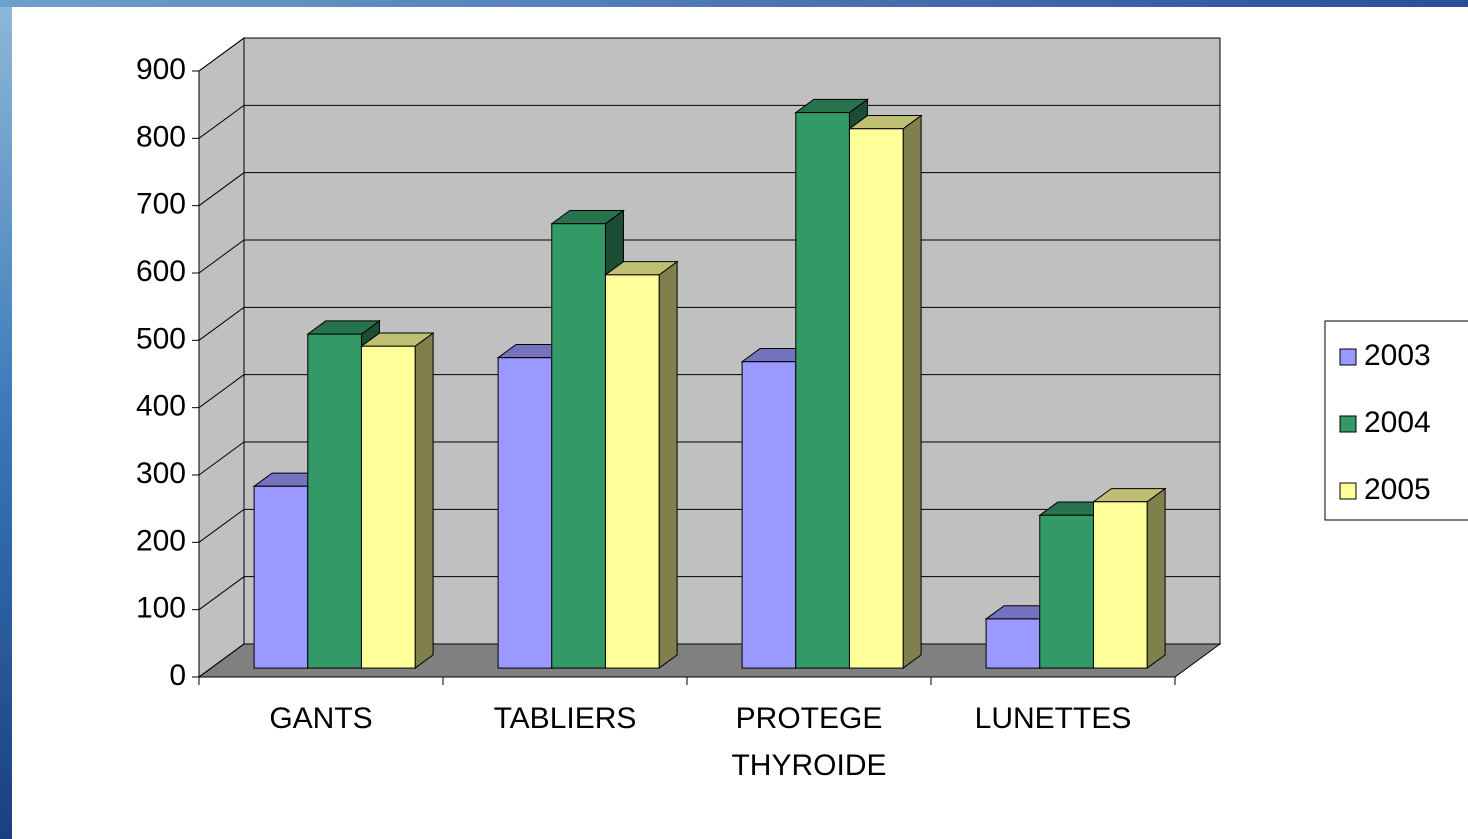  I want to click on y-tick-label: 200, so click(161, 540).